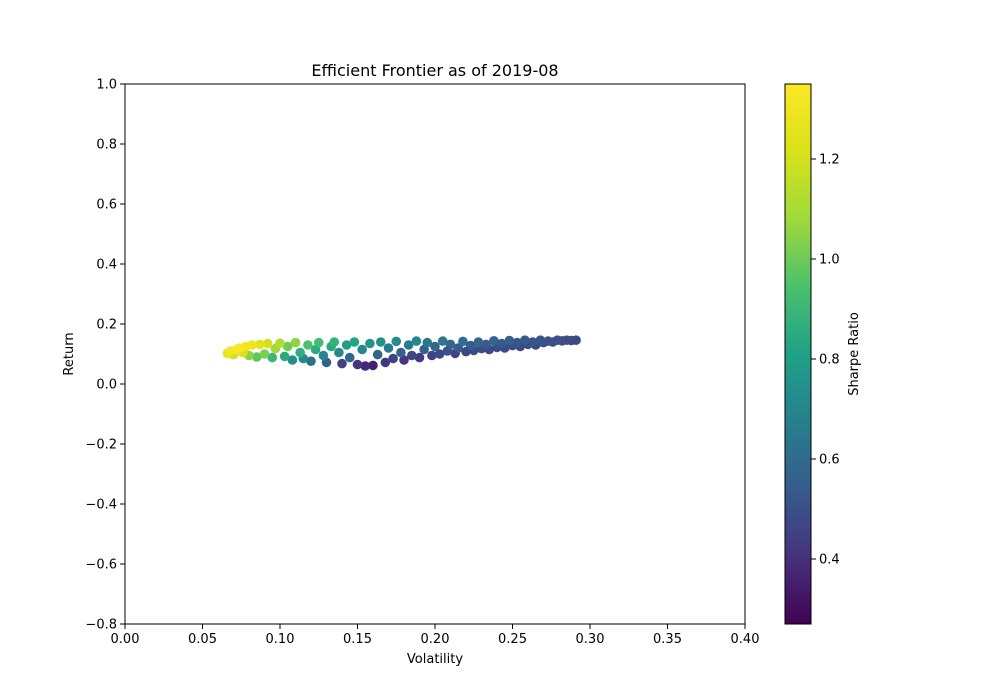  I want to click on colorbar-axis: 0.4 0.6 0.8 1.0 1.2, so click(825, 360).